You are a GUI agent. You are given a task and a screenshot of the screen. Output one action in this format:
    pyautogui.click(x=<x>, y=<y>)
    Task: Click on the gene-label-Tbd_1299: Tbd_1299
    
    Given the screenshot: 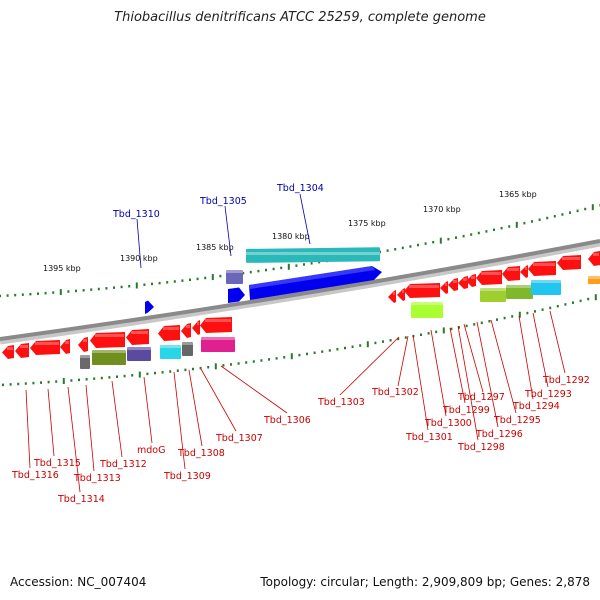 What is the action you would take?
    pyautogui.click(x=466, y=410)
    